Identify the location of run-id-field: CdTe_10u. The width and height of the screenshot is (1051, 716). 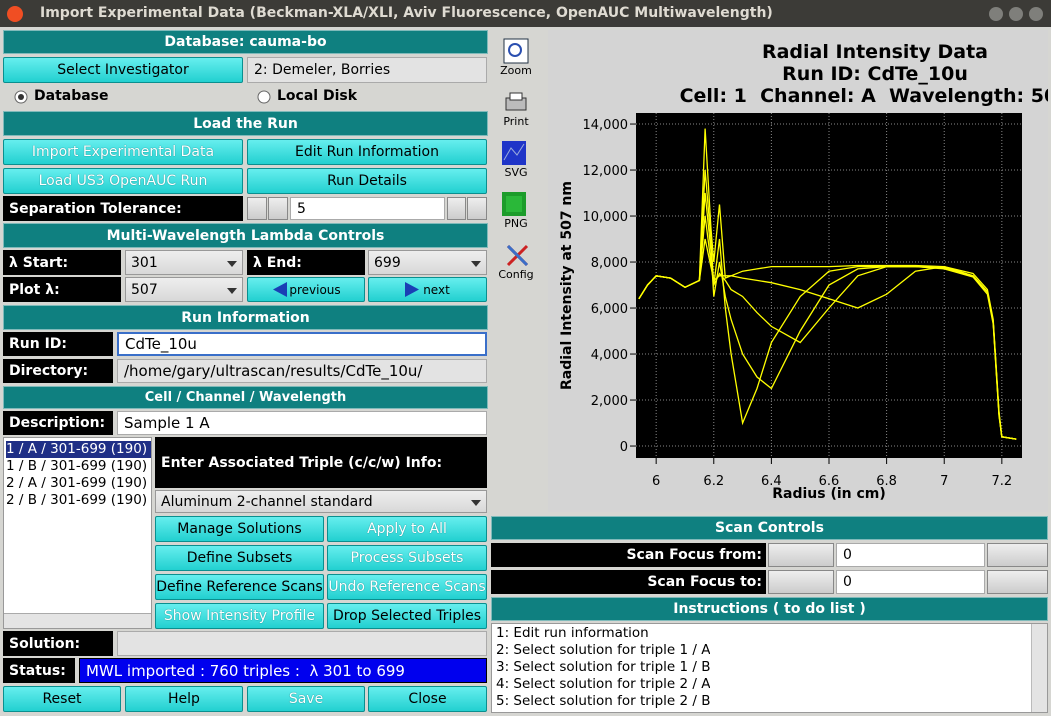
(302, 344).